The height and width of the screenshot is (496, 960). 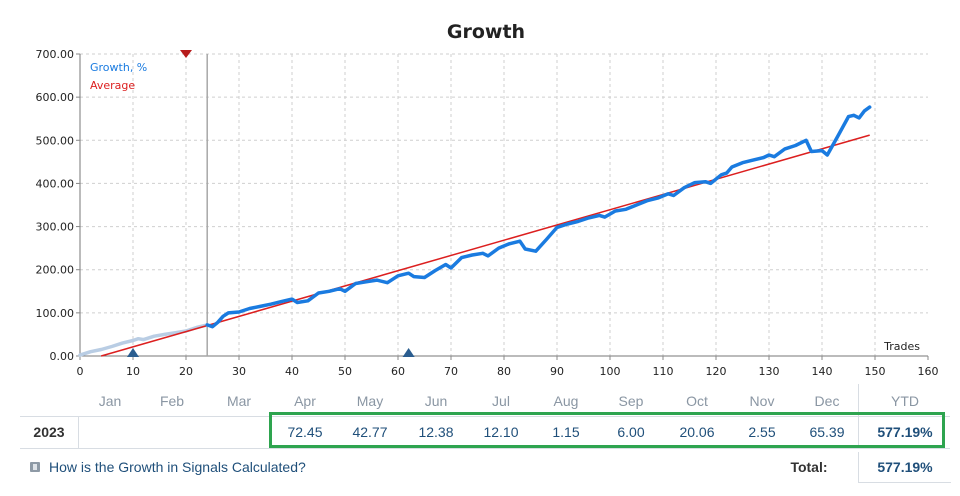 I want to click on growth-calculation-help-link: How is the Growth in Signals Calculated?, so click(x=168, y=467).